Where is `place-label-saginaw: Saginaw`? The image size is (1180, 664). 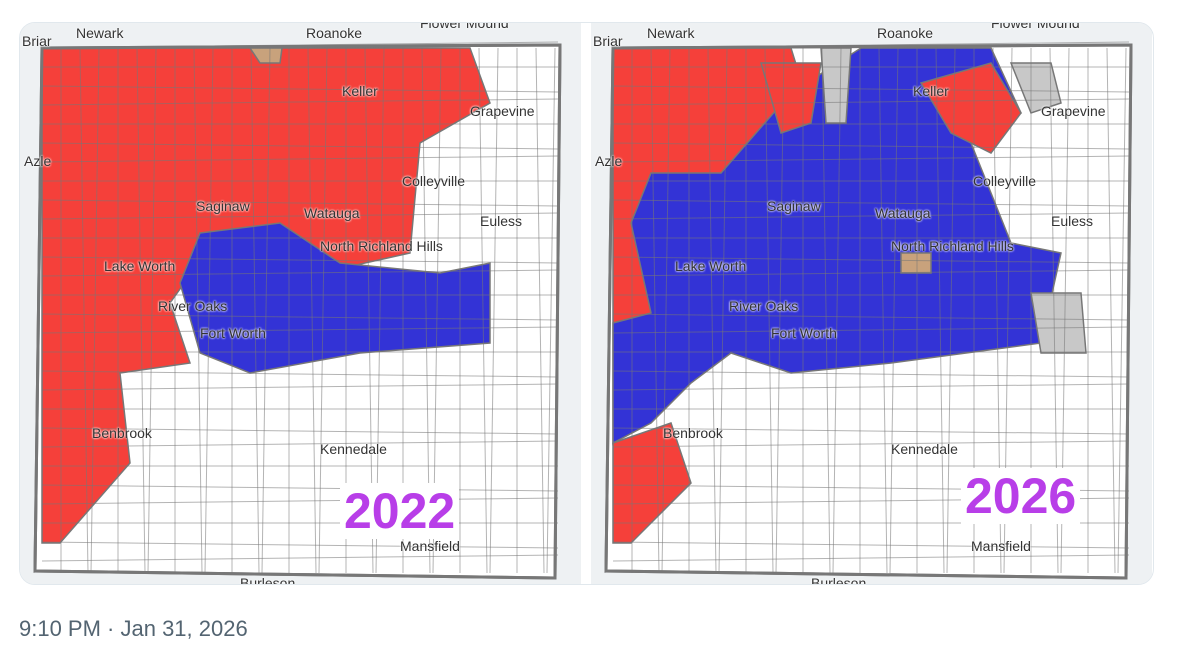
place-label-saginaw: Saginaw is located at coordinates (223, 206).